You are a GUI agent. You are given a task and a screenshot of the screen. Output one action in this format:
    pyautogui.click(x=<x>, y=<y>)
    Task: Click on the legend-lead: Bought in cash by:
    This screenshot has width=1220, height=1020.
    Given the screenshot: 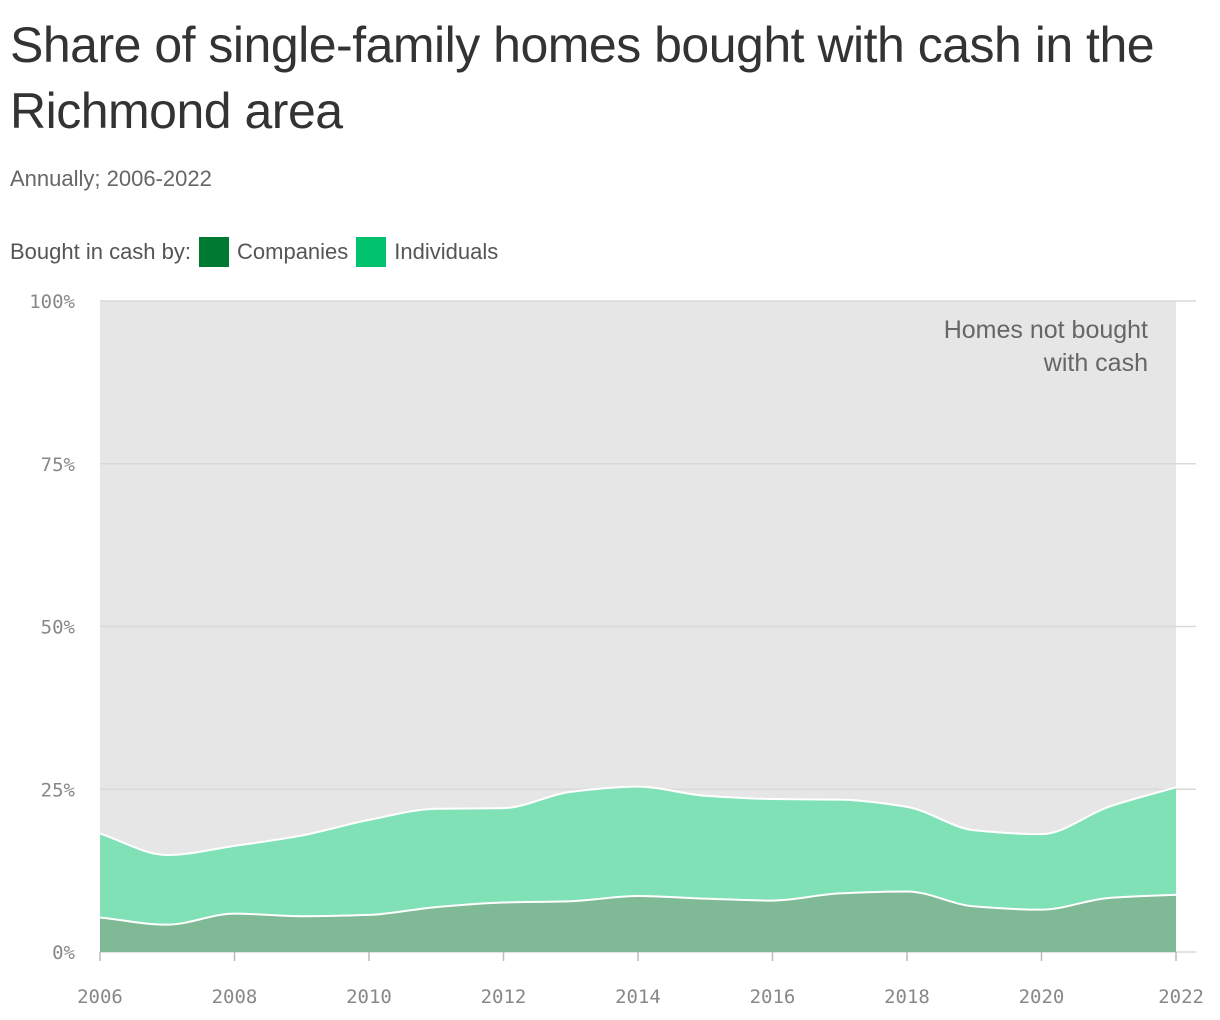 What is the action you would take?
    pyautogui.click(x=101, y=251)
    